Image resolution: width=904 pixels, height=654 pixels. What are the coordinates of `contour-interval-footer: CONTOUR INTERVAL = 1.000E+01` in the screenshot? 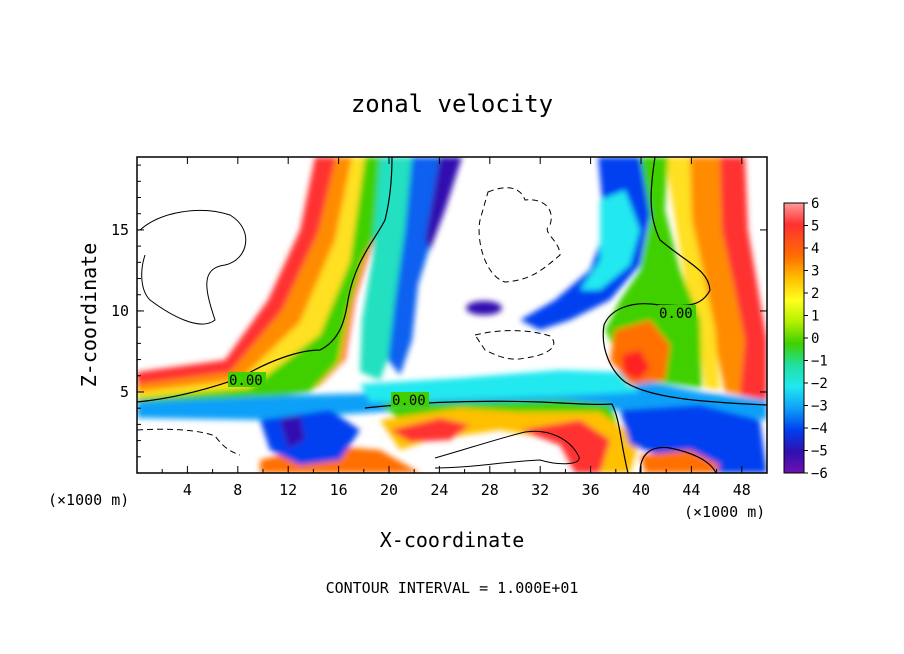 It's located at (452, 588).